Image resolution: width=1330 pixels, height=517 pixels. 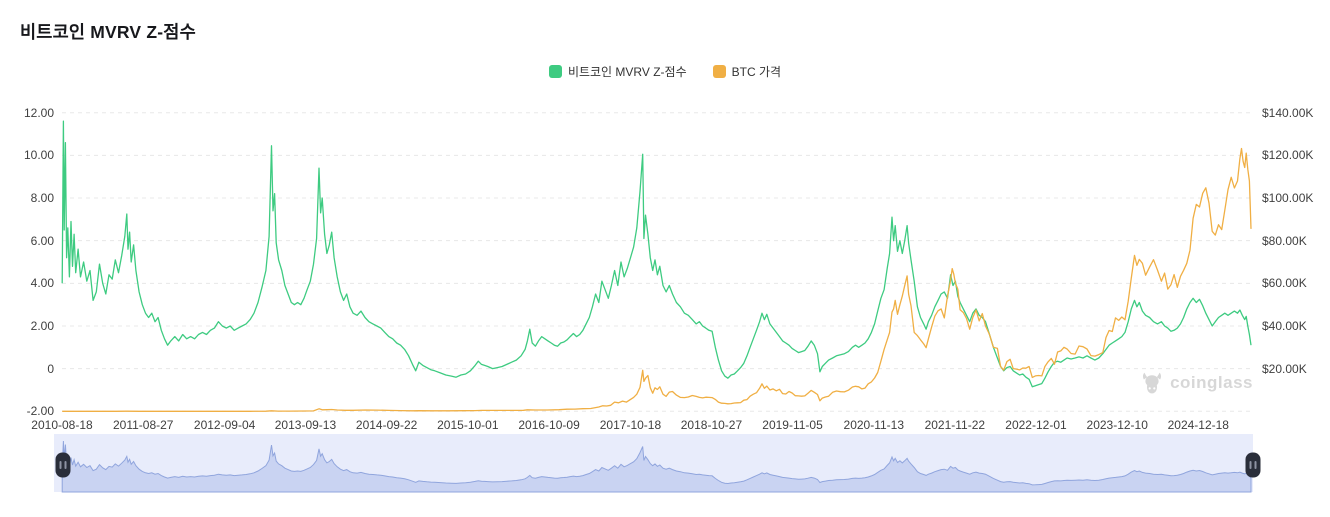 What do you see at coordinates (555, 71) in the screenshot?
I see `legend-marker-mvrv-icon` at bounding box center [555, 71].